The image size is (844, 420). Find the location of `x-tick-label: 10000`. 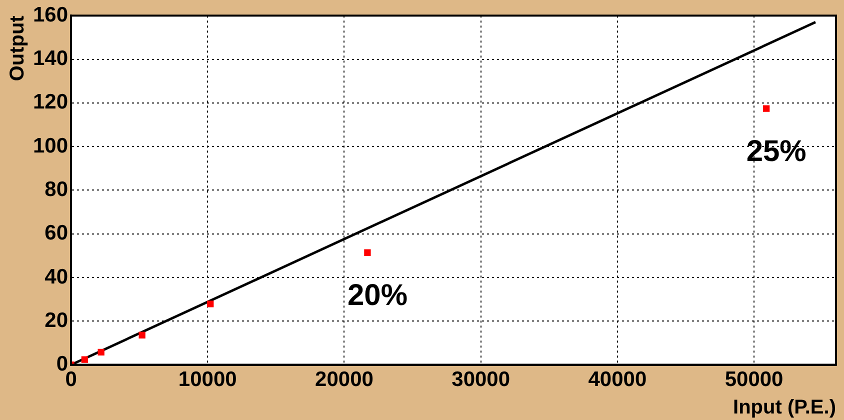

x-tick-label: 10000 is located at coordinates (207, 380).